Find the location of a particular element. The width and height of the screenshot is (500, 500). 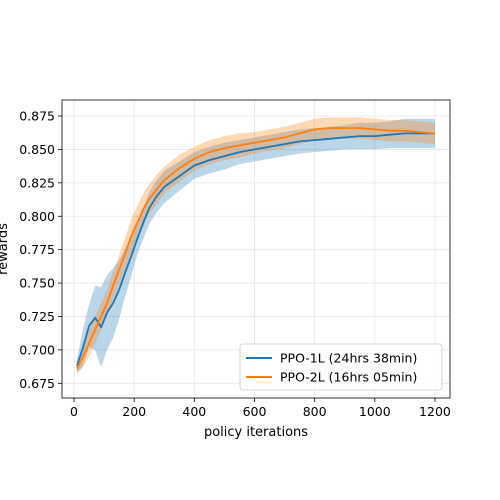

x-tick-label: 1200 is located at coordinates (435, 411).